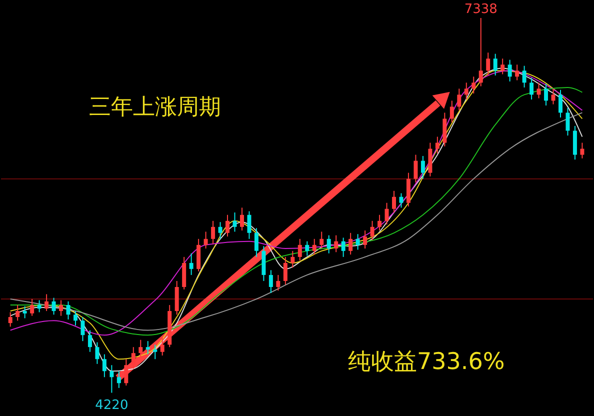 This screenshot has height=416, width=594. What do you see at coordinates (155, 107) in the screenshot?
I see `text: 三年上涨周期` at bounding box center [155, 107].